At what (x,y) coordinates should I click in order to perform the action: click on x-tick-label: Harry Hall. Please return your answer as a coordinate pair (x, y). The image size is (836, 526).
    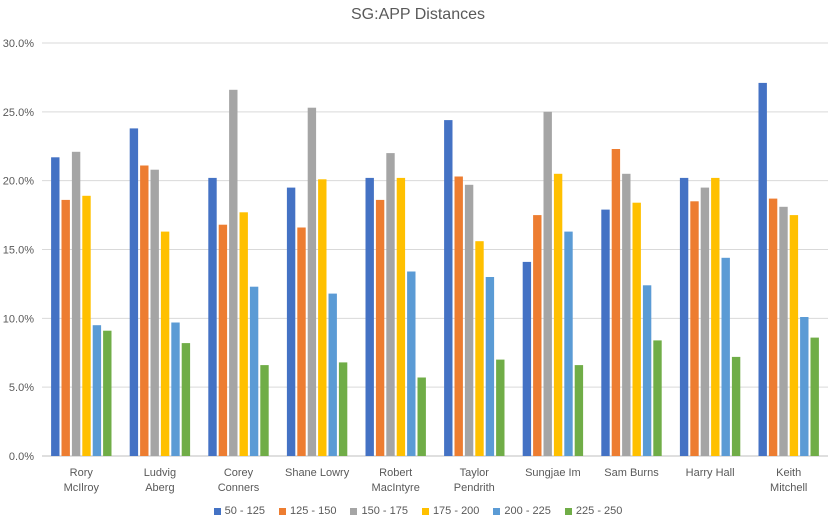
    Looking at the image, I should click on (710, 473).